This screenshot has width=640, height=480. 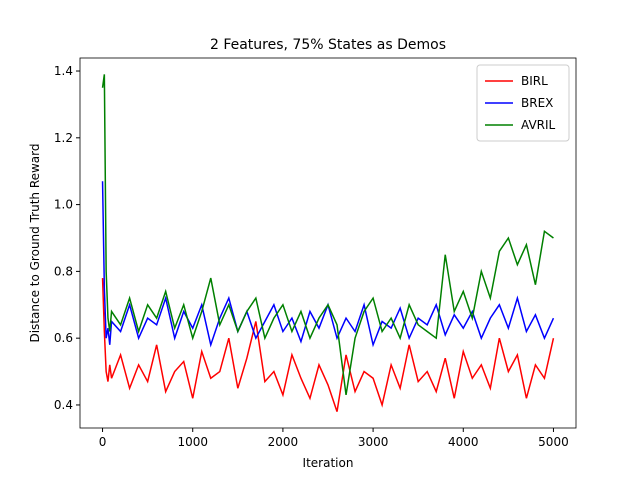 What do you see at coordinates (103, 442) in the screenshot?
I see `x-tick-label: 0` at bounding box center [103, 442].